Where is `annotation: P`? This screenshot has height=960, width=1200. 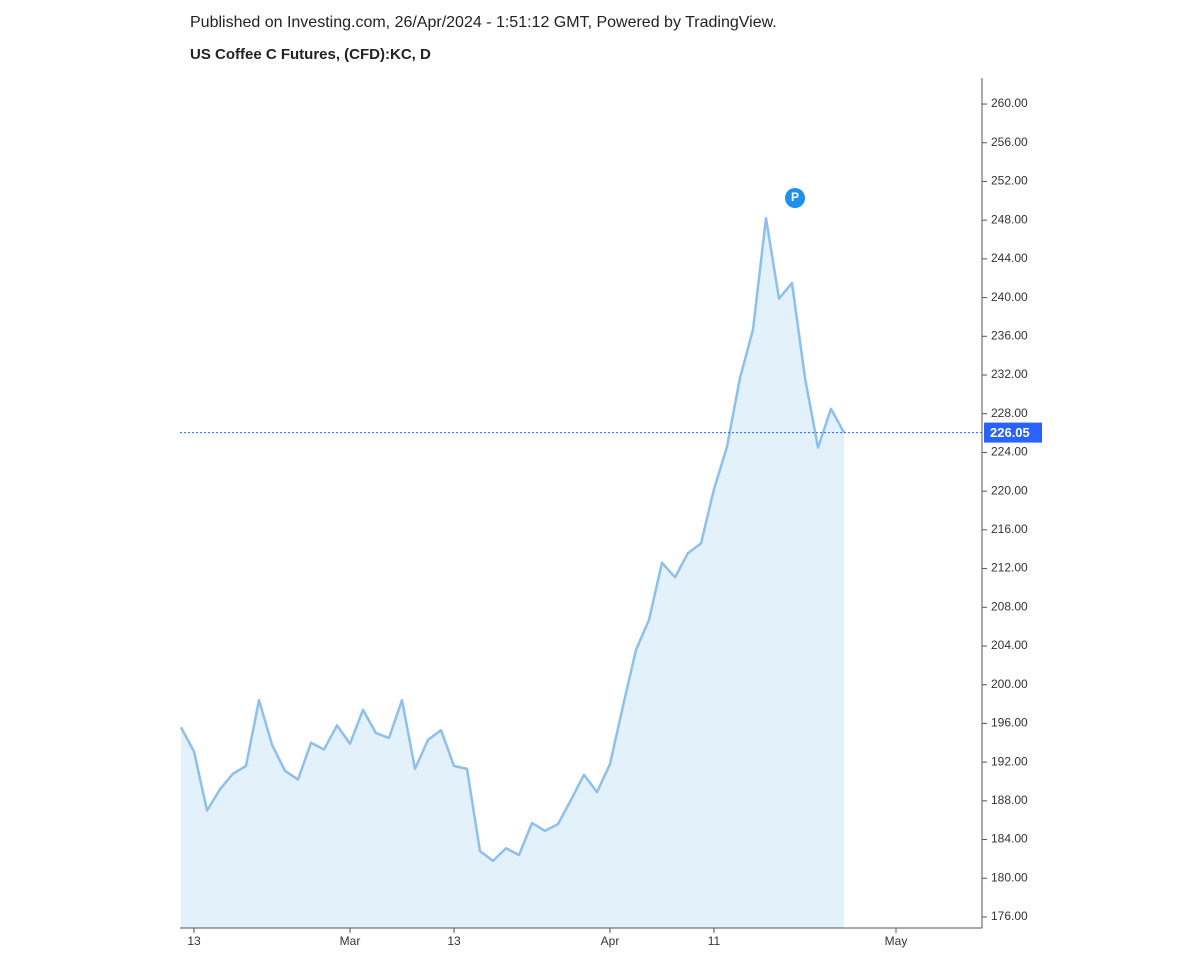
annotation: P is located at coordinates (795, 197).